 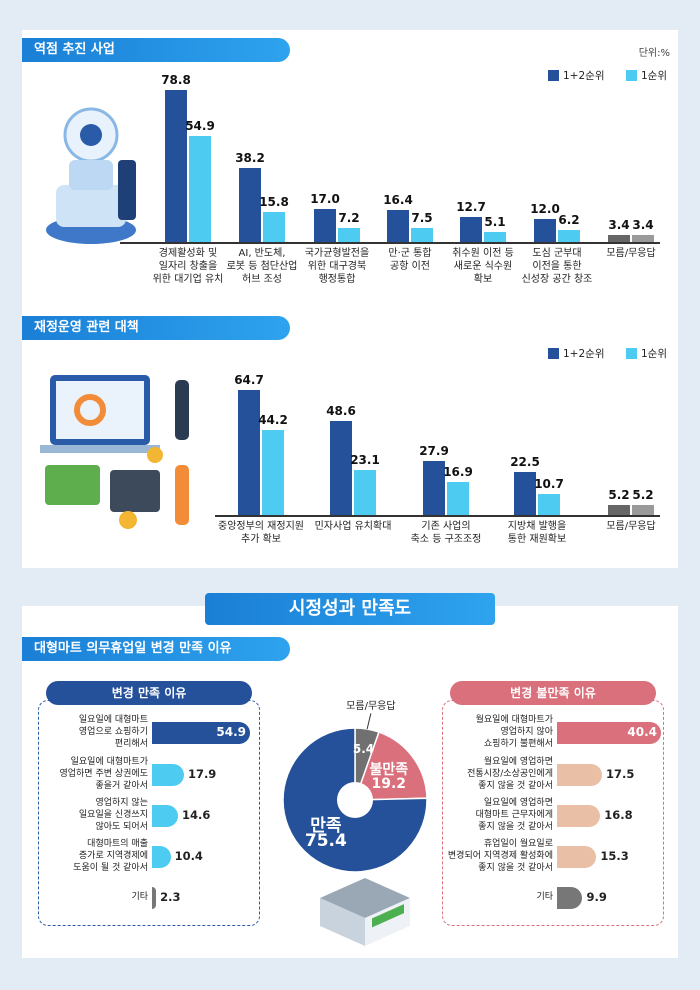 I want to click on value-label: 12.0, so click(x=545, y=208).